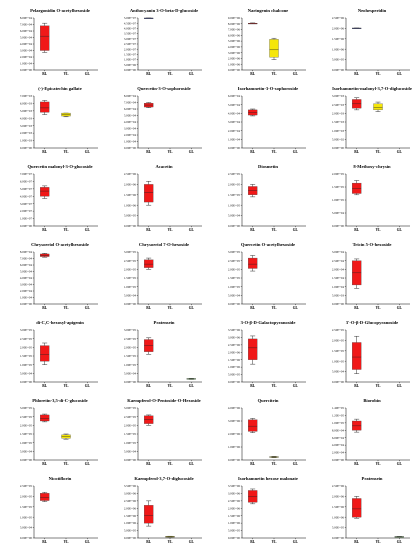 The width and height of the screenshot is (416, 550). Describe the element at coordinates (59, 400) in the screenshot. I see `chart-title: Phloretin-3,5-di-C-glucoside` at that location.